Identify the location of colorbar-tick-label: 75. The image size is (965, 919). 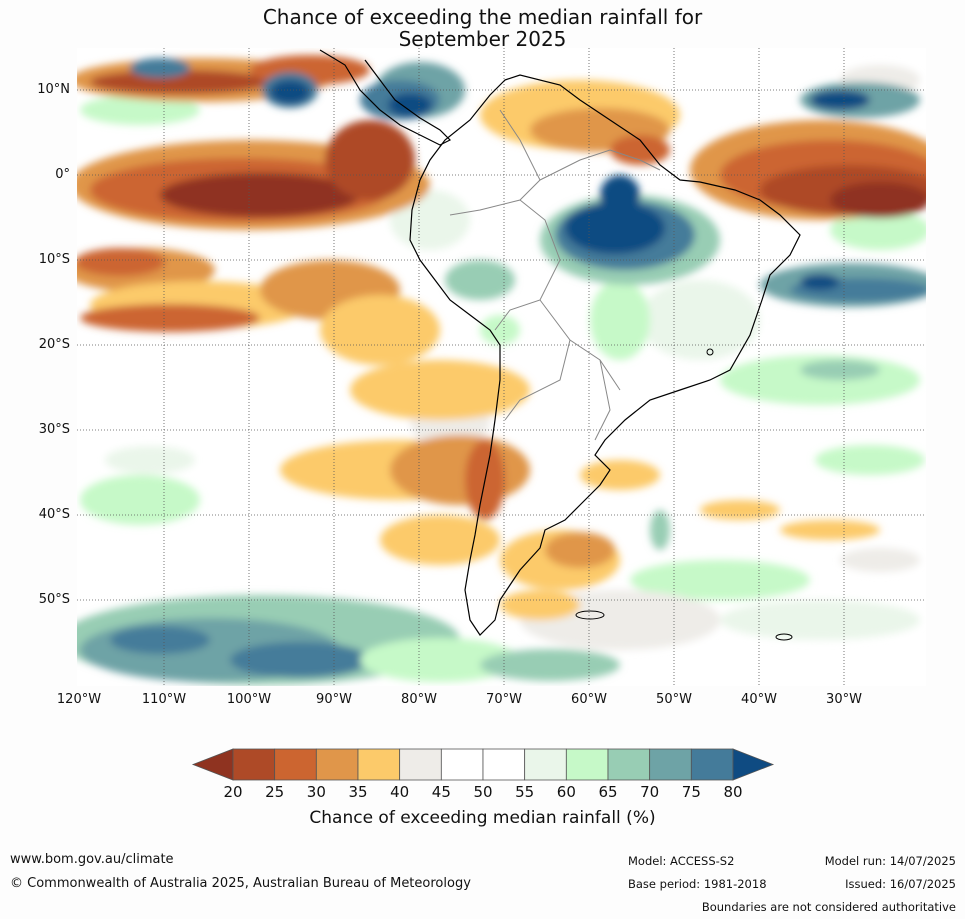
(691, 792).